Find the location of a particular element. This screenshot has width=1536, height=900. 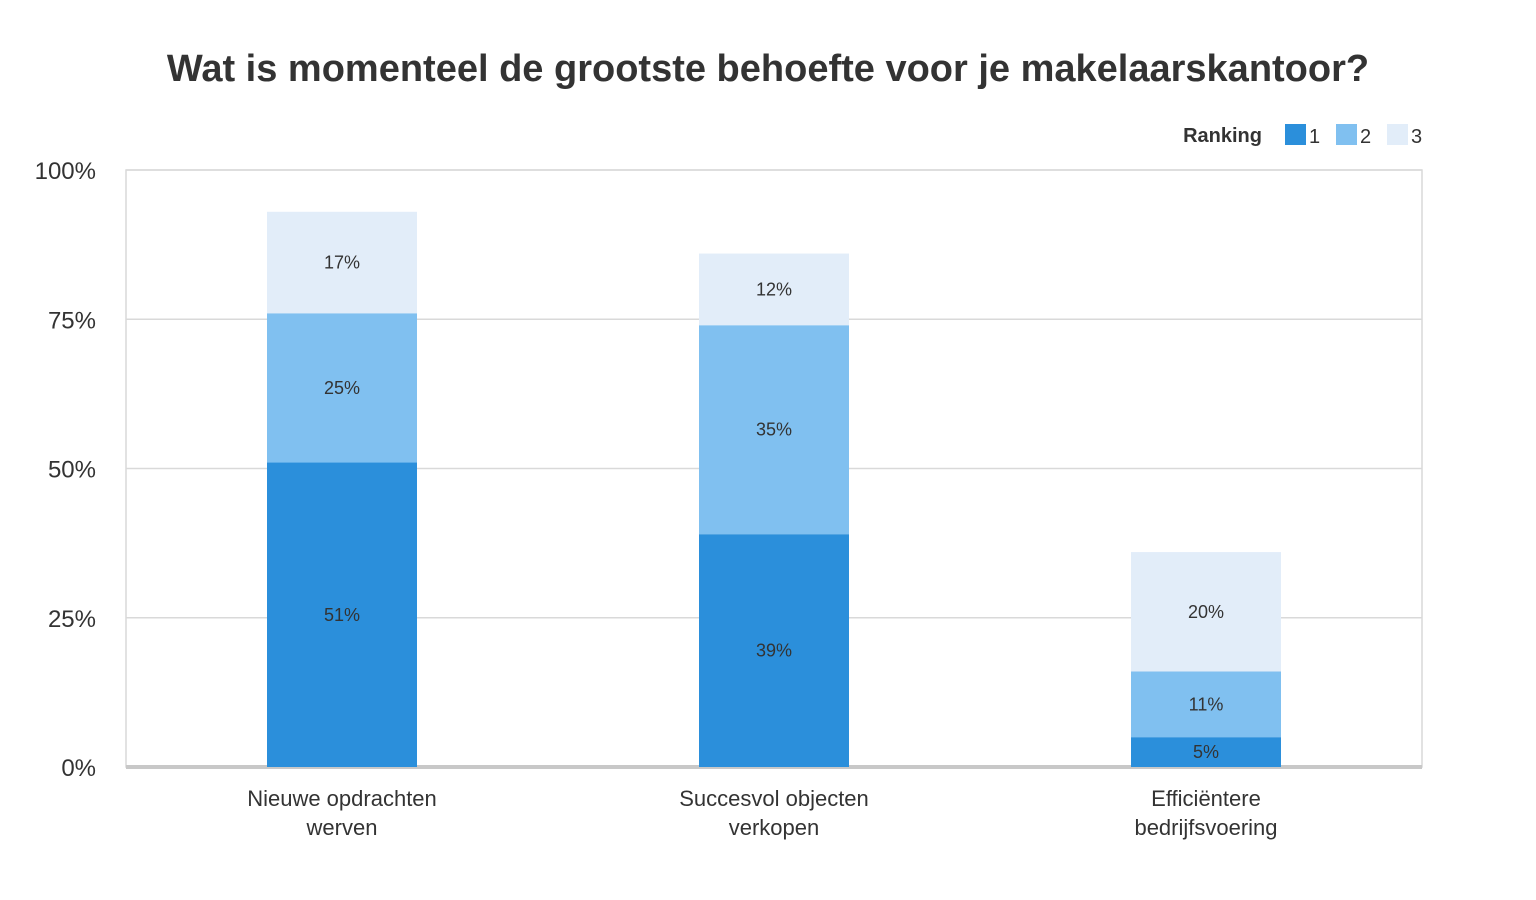

legend: Ranking 1 2 3 is located at coordinates (1302, 136).